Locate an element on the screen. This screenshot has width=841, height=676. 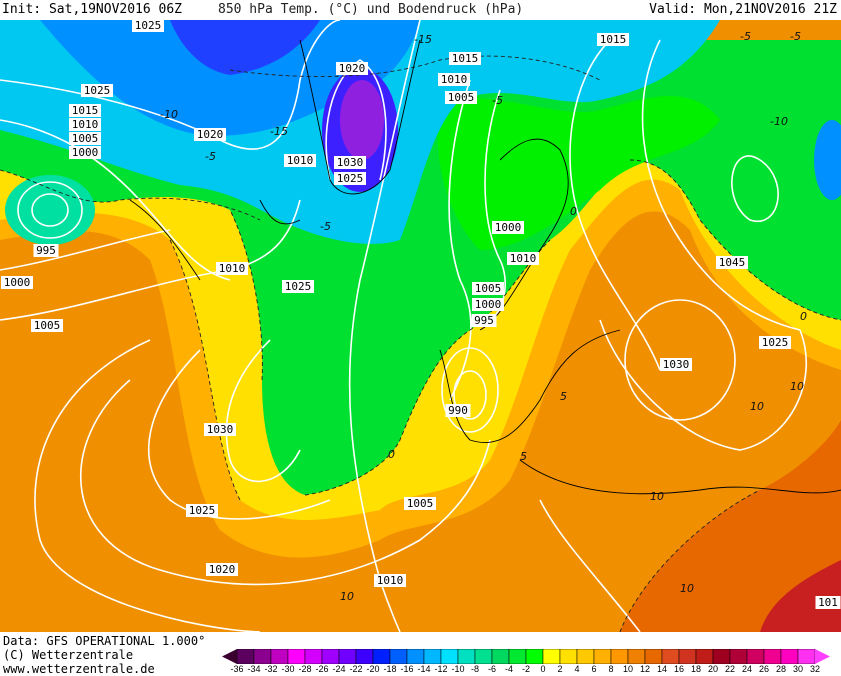
svg-text: 1015 is located at coordinates (465, 58).